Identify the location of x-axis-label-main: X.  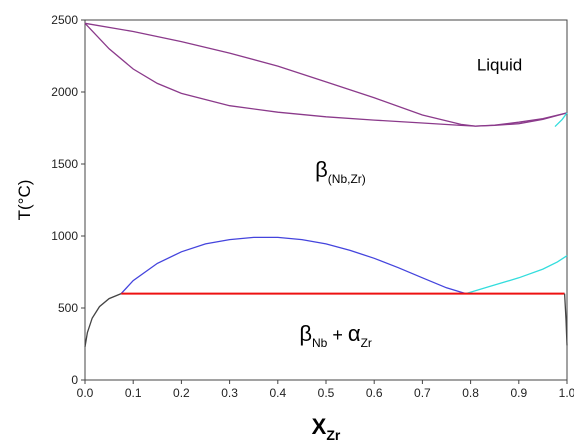
(319, 426).